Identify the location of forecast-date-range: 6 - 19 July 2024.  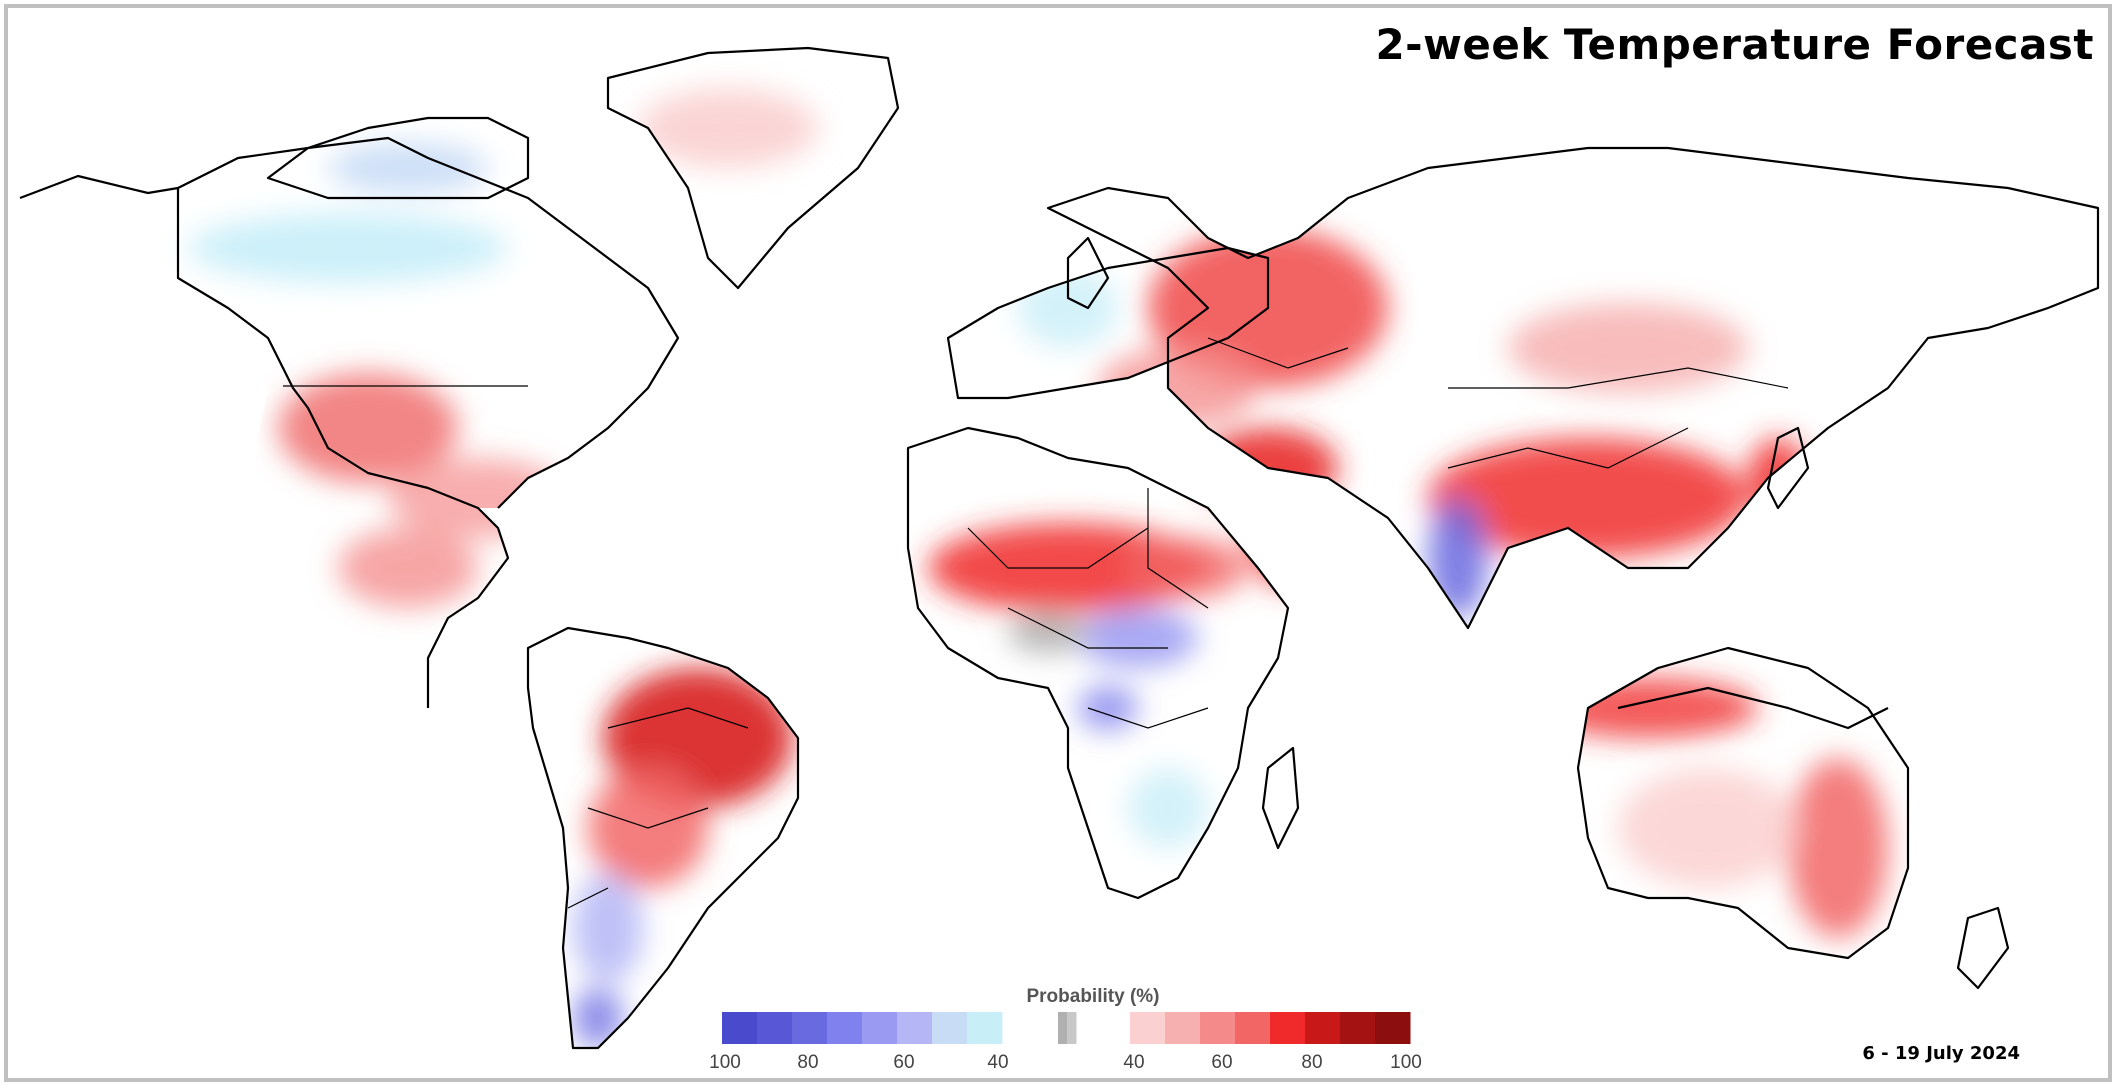
(1941, 1053).